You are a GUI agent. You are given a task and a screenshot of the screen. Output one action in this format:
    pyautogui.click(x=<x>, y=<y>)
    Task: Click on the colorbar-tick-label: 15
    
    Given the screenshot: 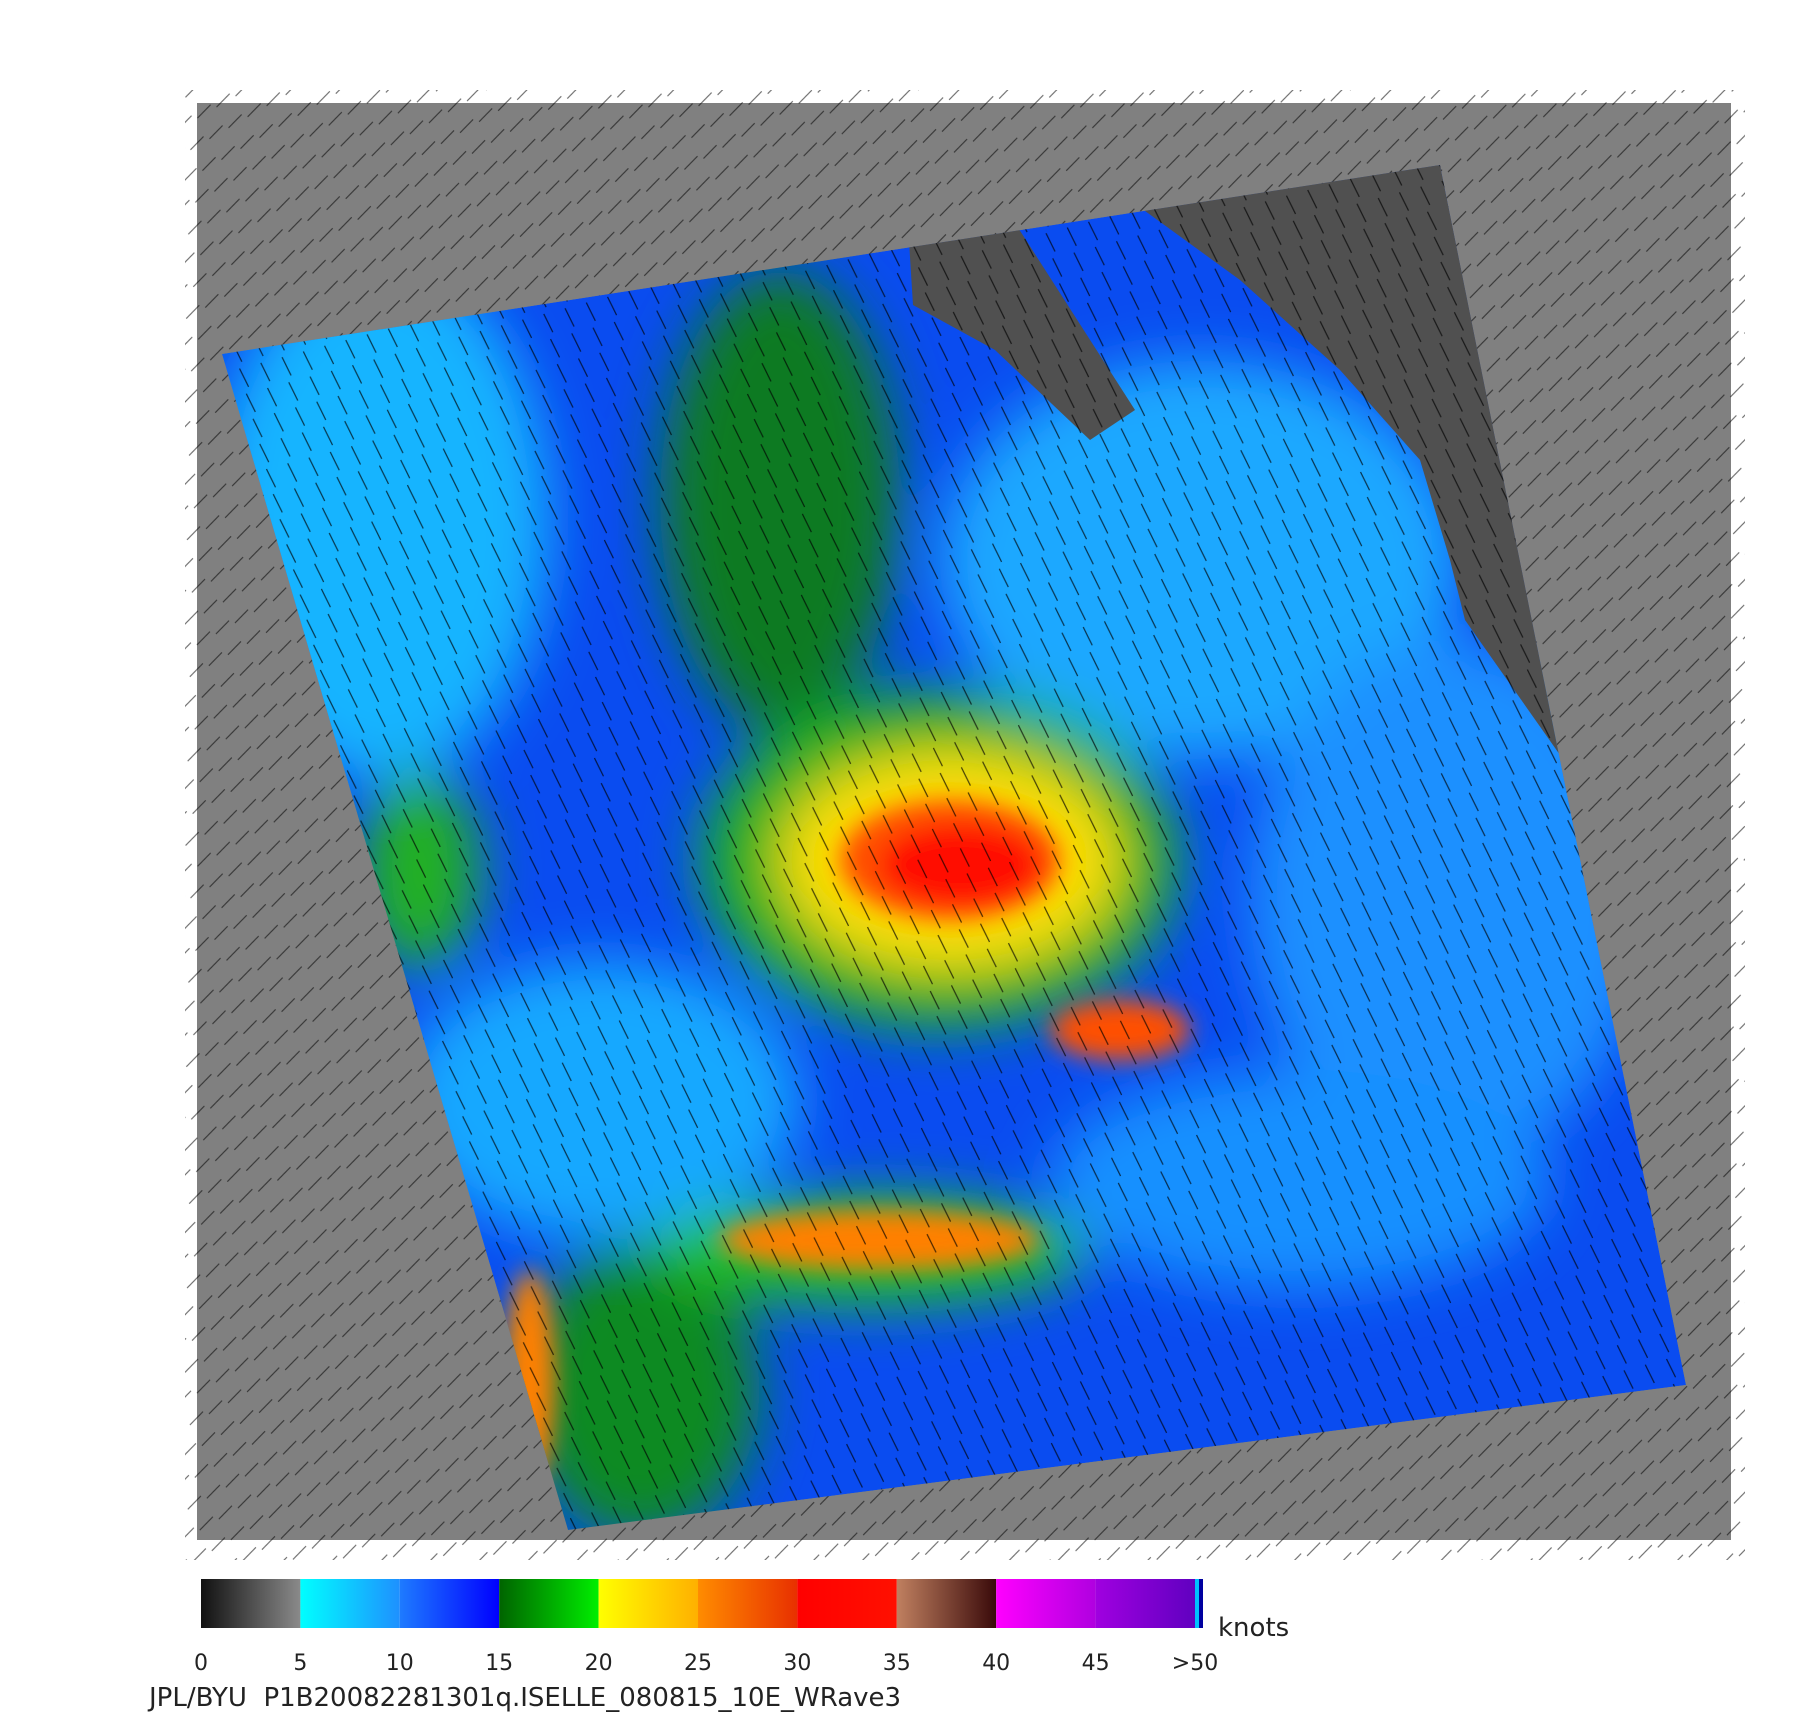 What is the action you would take?
    pyautogui.click(x=499, y=1663)
    